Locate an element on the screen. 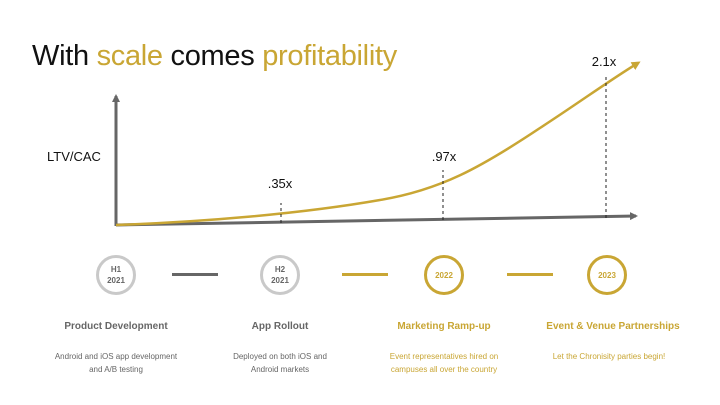  stage-title-product-development: Product Development is located at coordinates (116, 326).